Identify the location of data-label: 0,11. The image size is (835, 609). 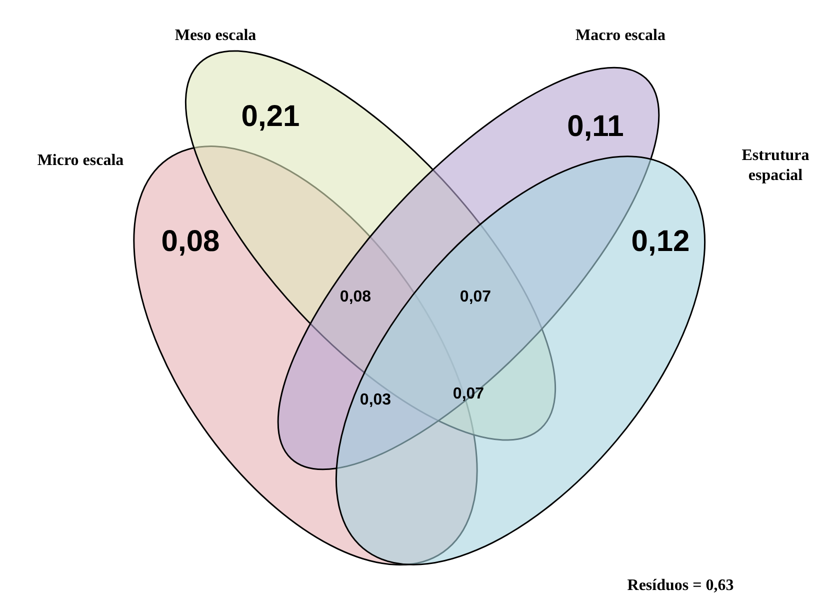
(595, 126).